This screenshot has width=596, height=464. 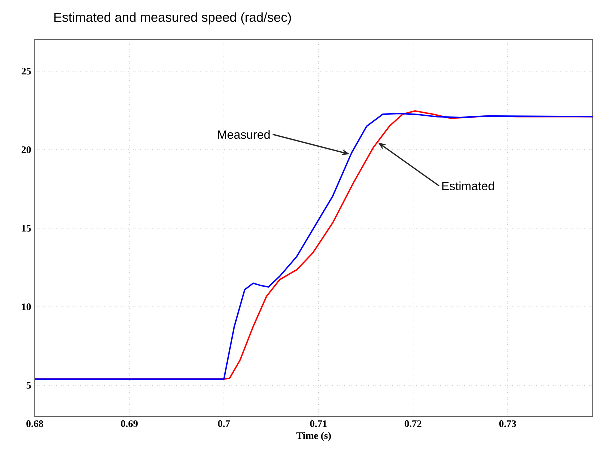 What do you see at coordinates (129, 424) in the screenshot?
I see `x-tick-label: 0.69` at bounding box center [129, 424].